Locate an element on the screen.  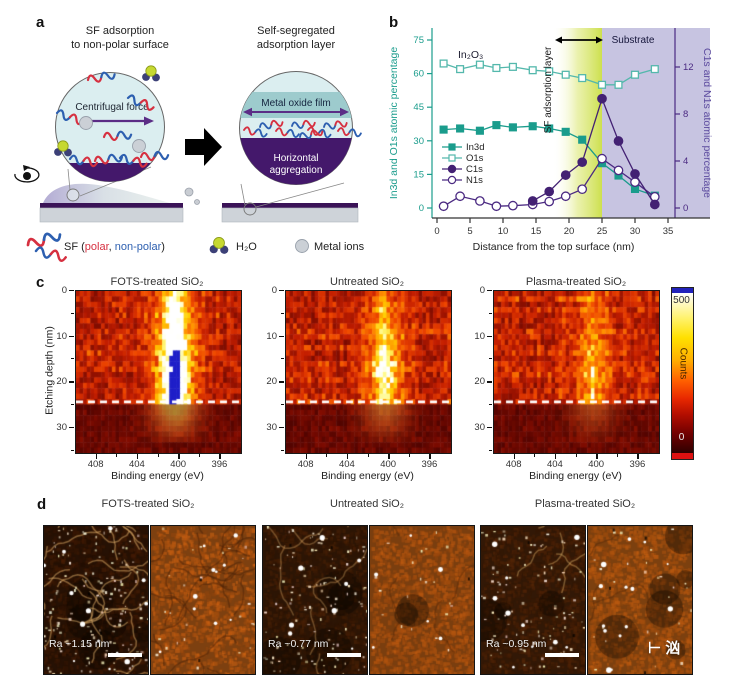
afm-image-fots-height is located at coordinates (96, 600).